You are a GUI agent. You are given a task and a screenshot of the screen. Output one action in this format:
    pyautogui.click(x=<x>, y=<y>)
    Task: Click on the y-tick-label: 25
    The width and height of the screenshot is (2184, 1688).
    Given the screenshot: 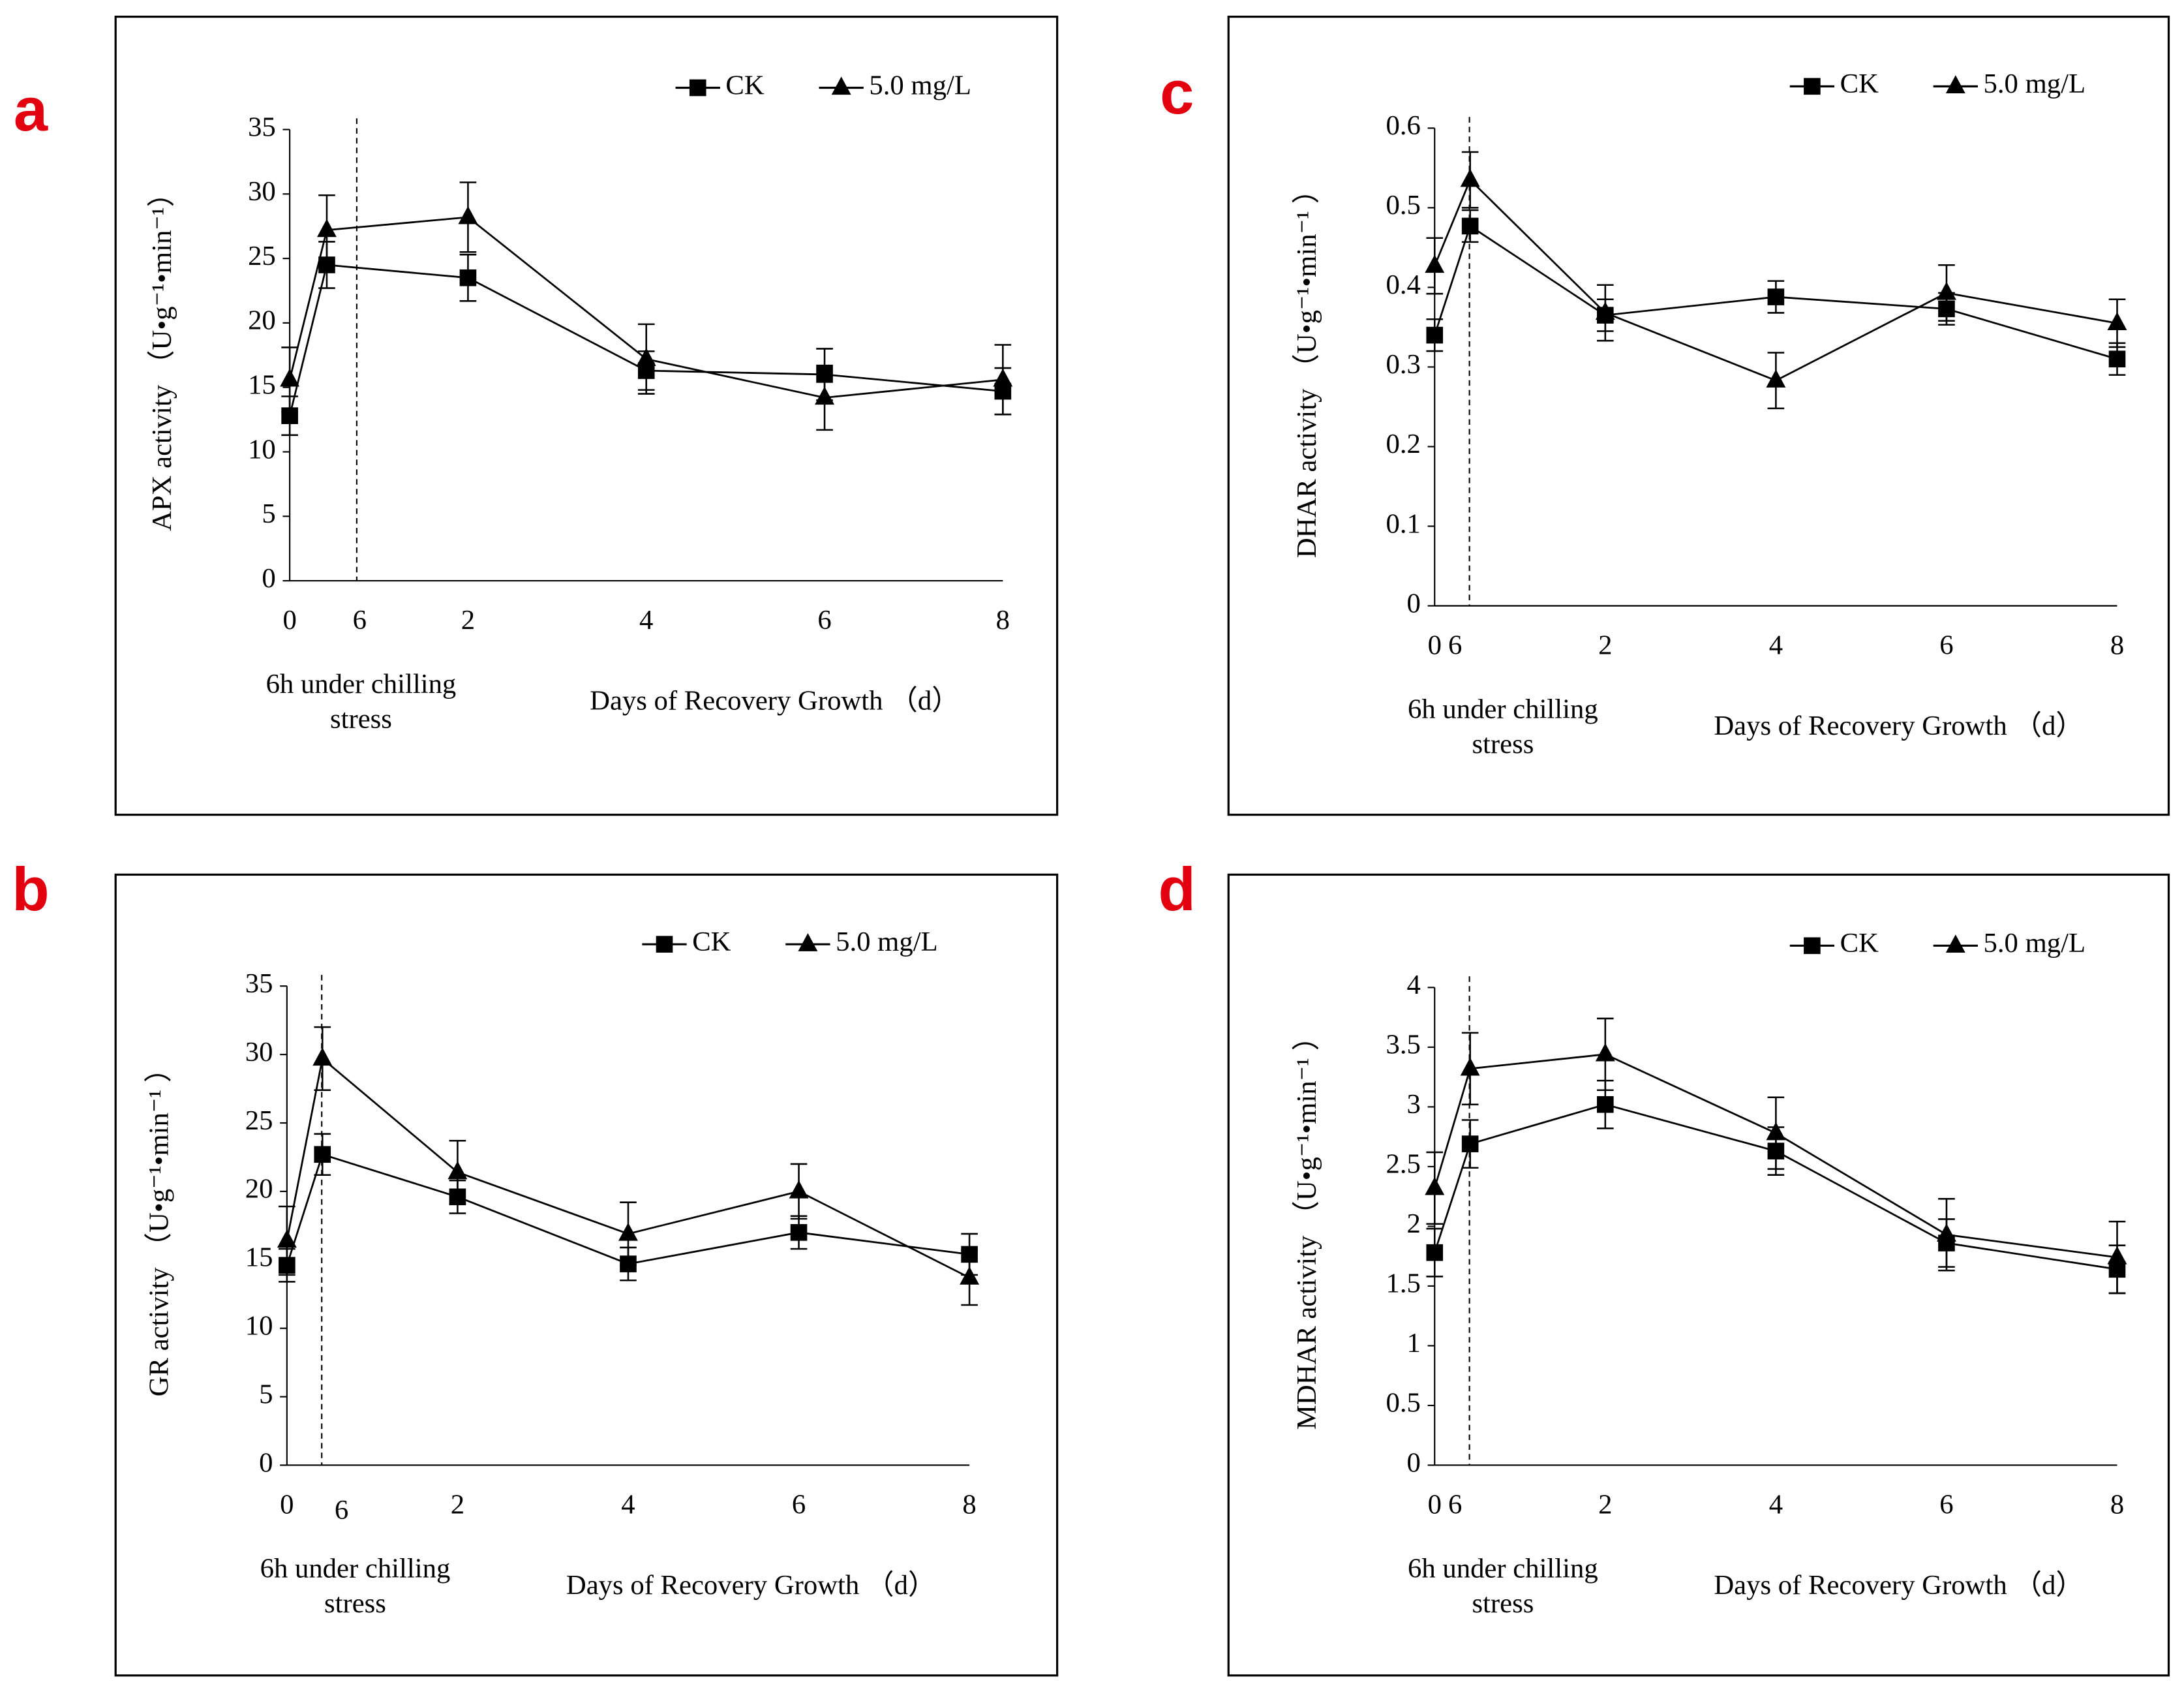 What is the action you would take?
    pyautogui.click(x=259, y=1120)
    